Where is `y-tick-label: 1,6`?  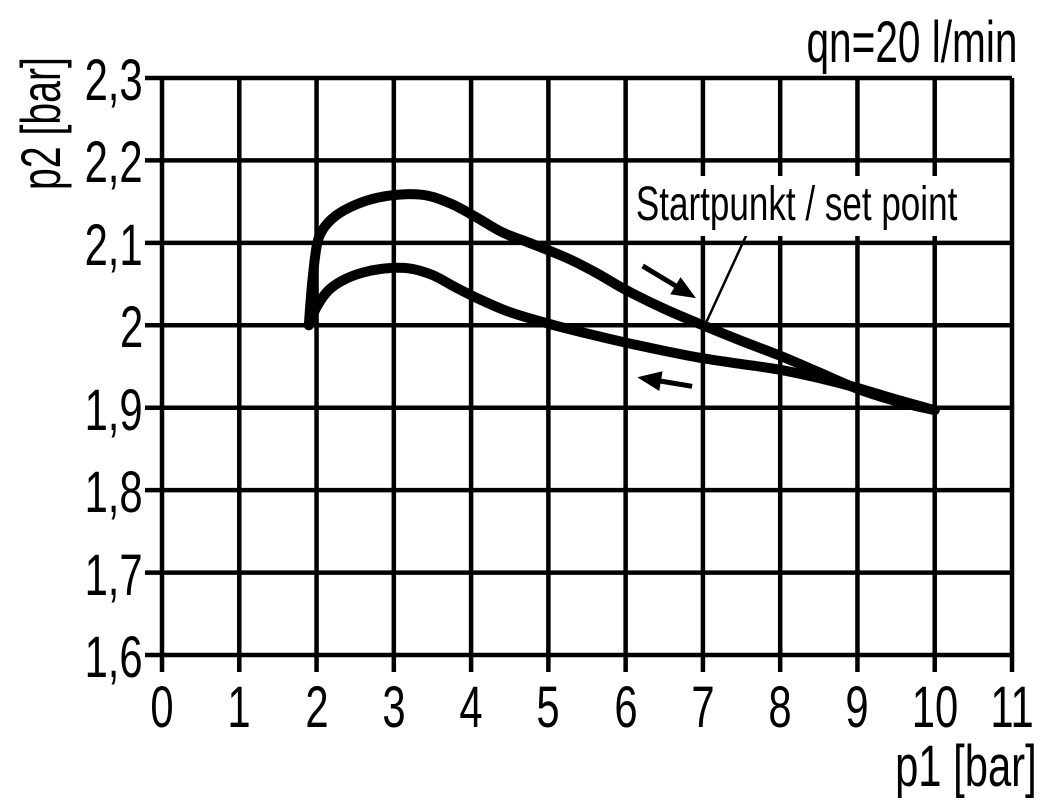
y-tick-label: 1,6 is located at coordinates (113, 657).